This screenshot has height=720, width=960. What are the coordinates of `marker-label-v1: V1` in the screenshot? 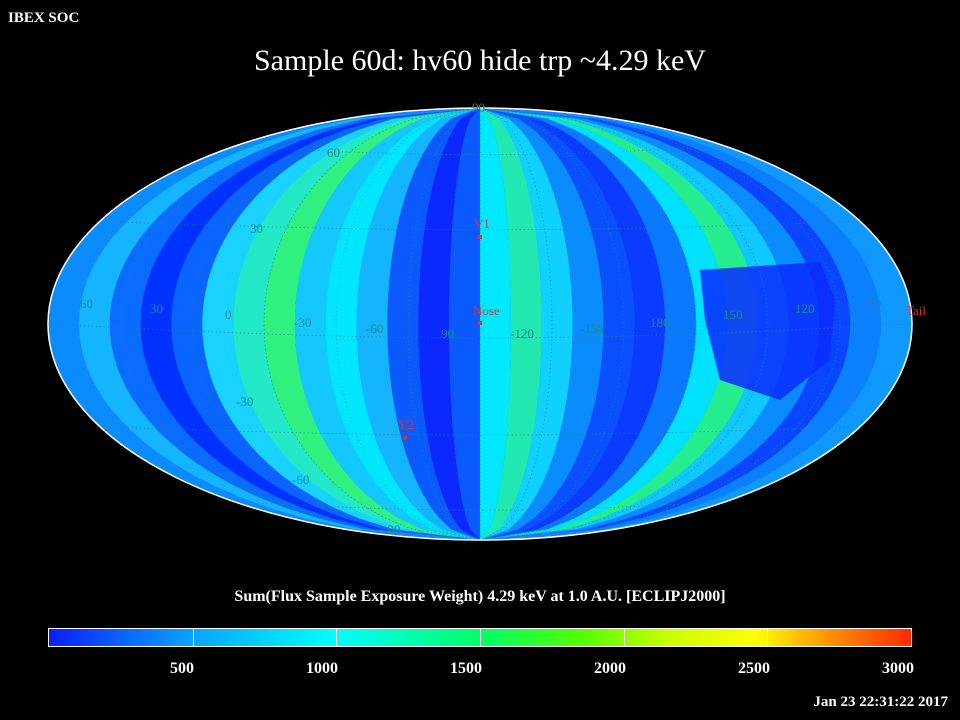 It's located at (482, 223).